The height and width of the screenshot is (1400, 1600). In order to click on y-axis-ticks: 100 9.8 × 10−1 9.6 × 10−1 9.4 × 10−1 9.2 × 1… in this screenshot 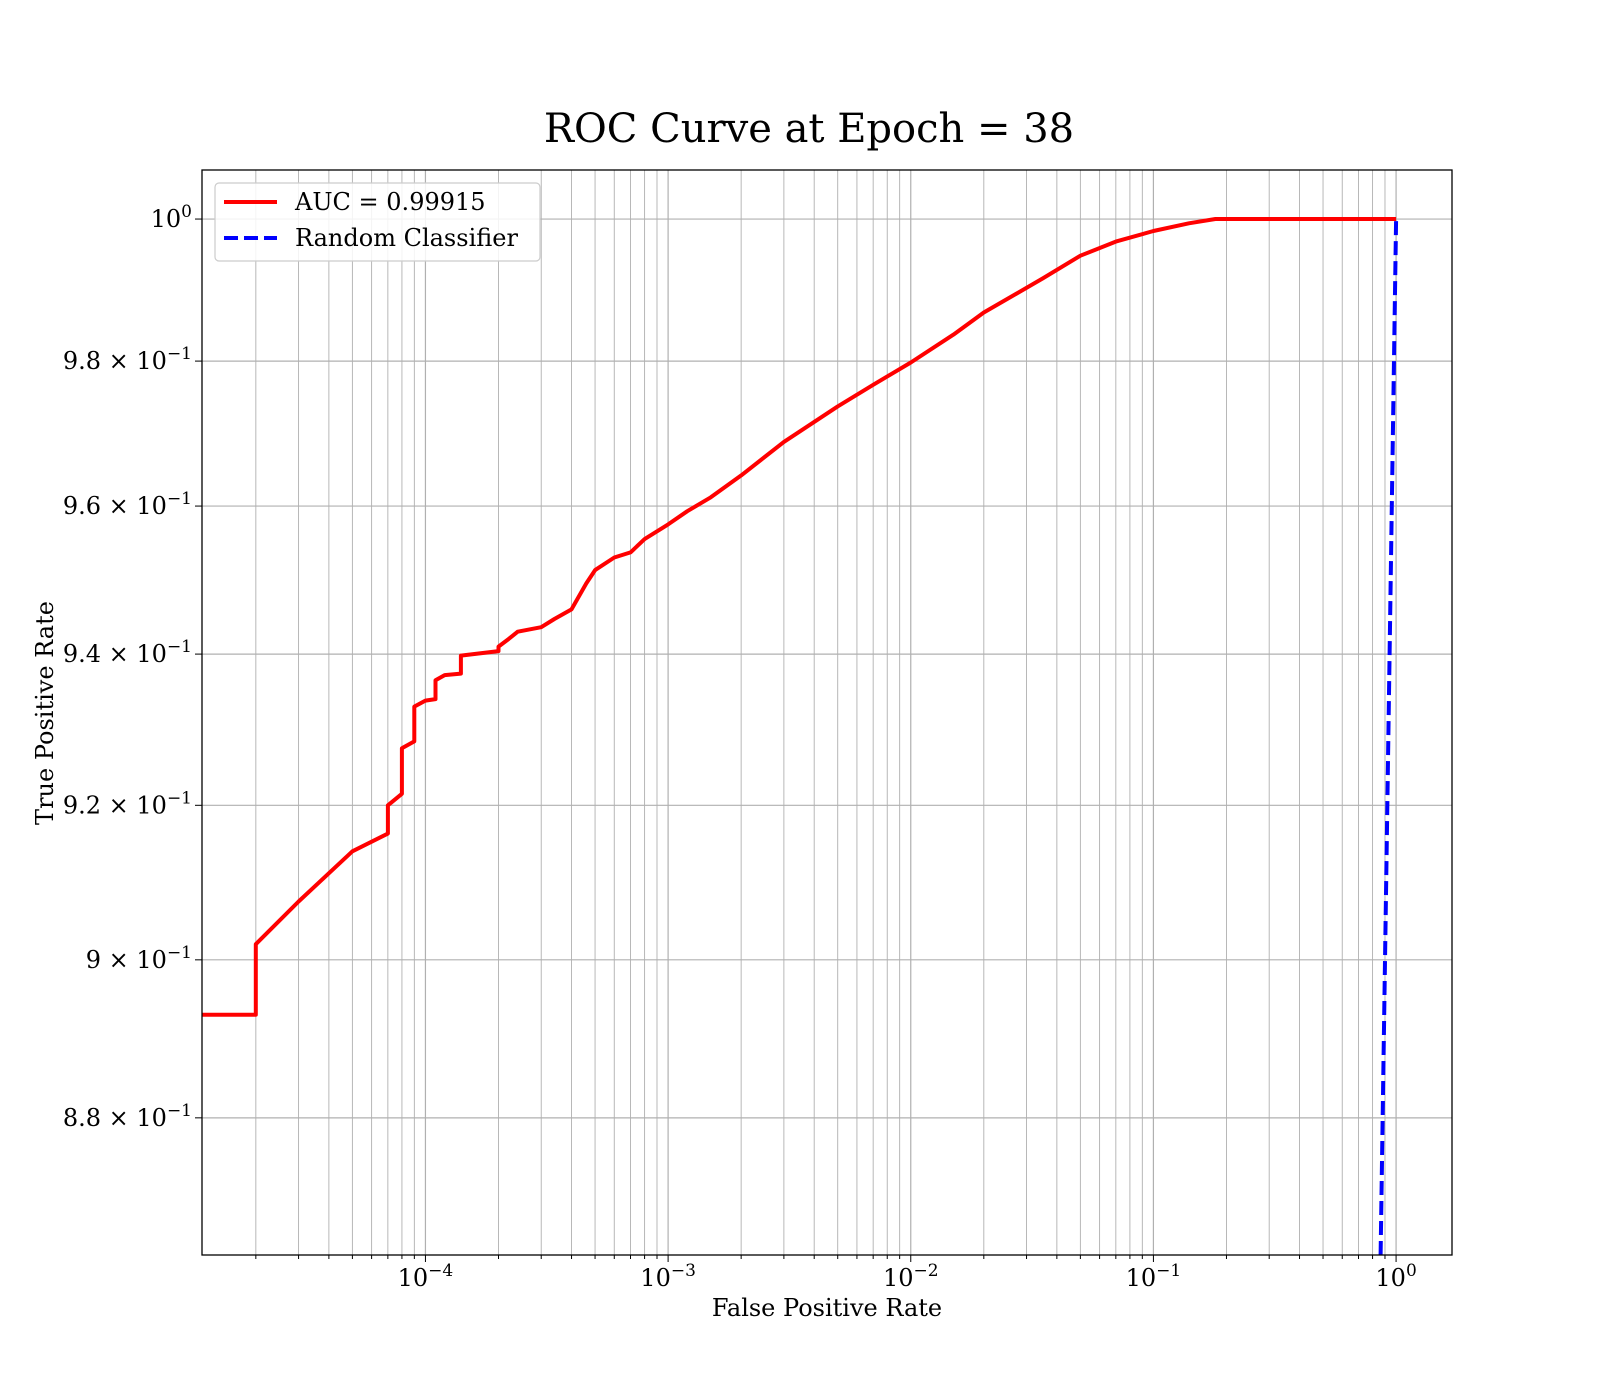, I will do `click(132, 667)`.